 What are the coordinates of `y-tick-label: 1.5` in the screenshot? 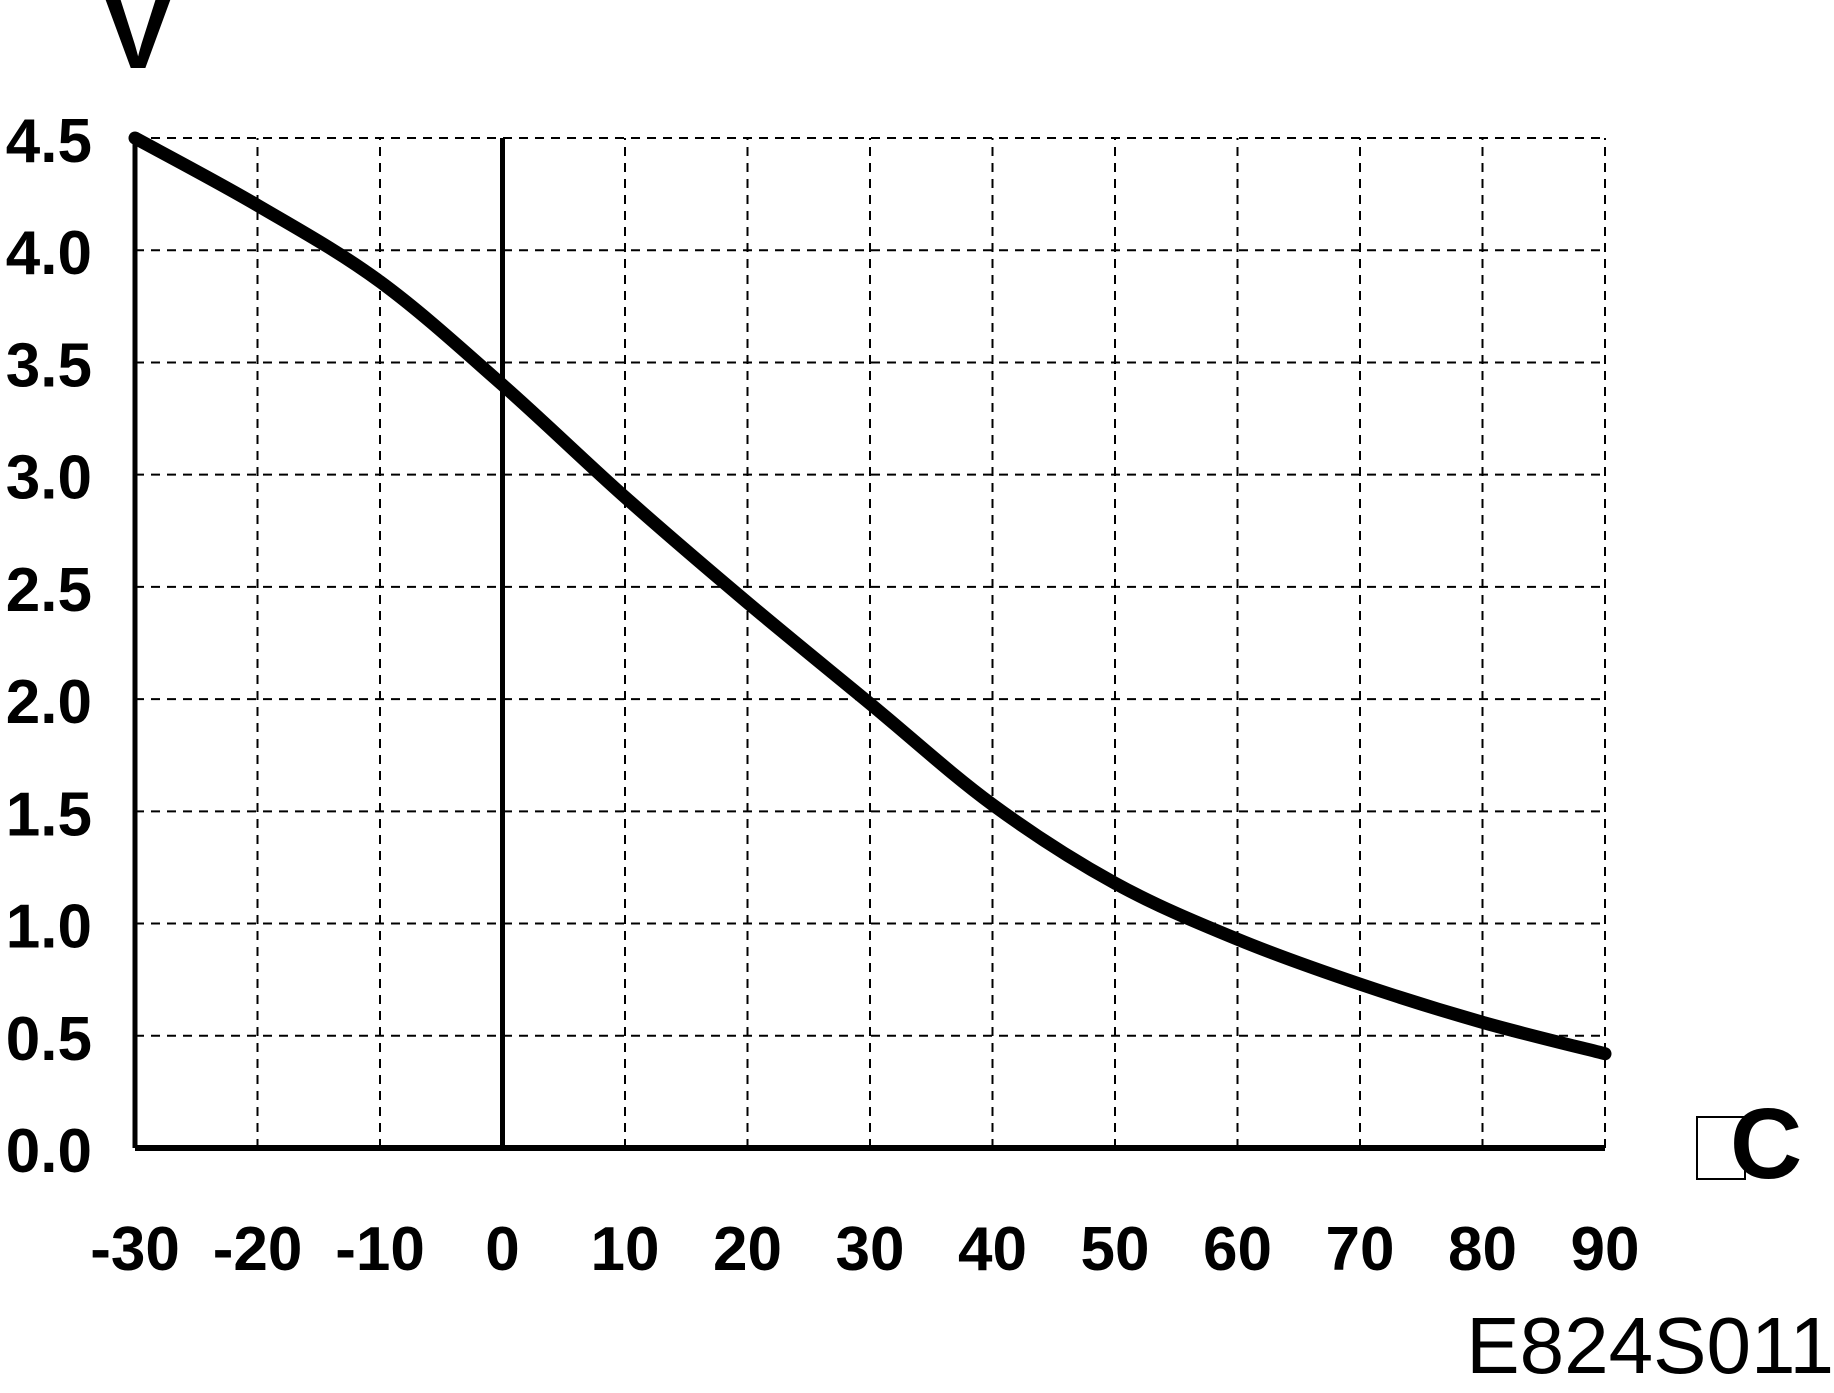 It's located at (49, 814).